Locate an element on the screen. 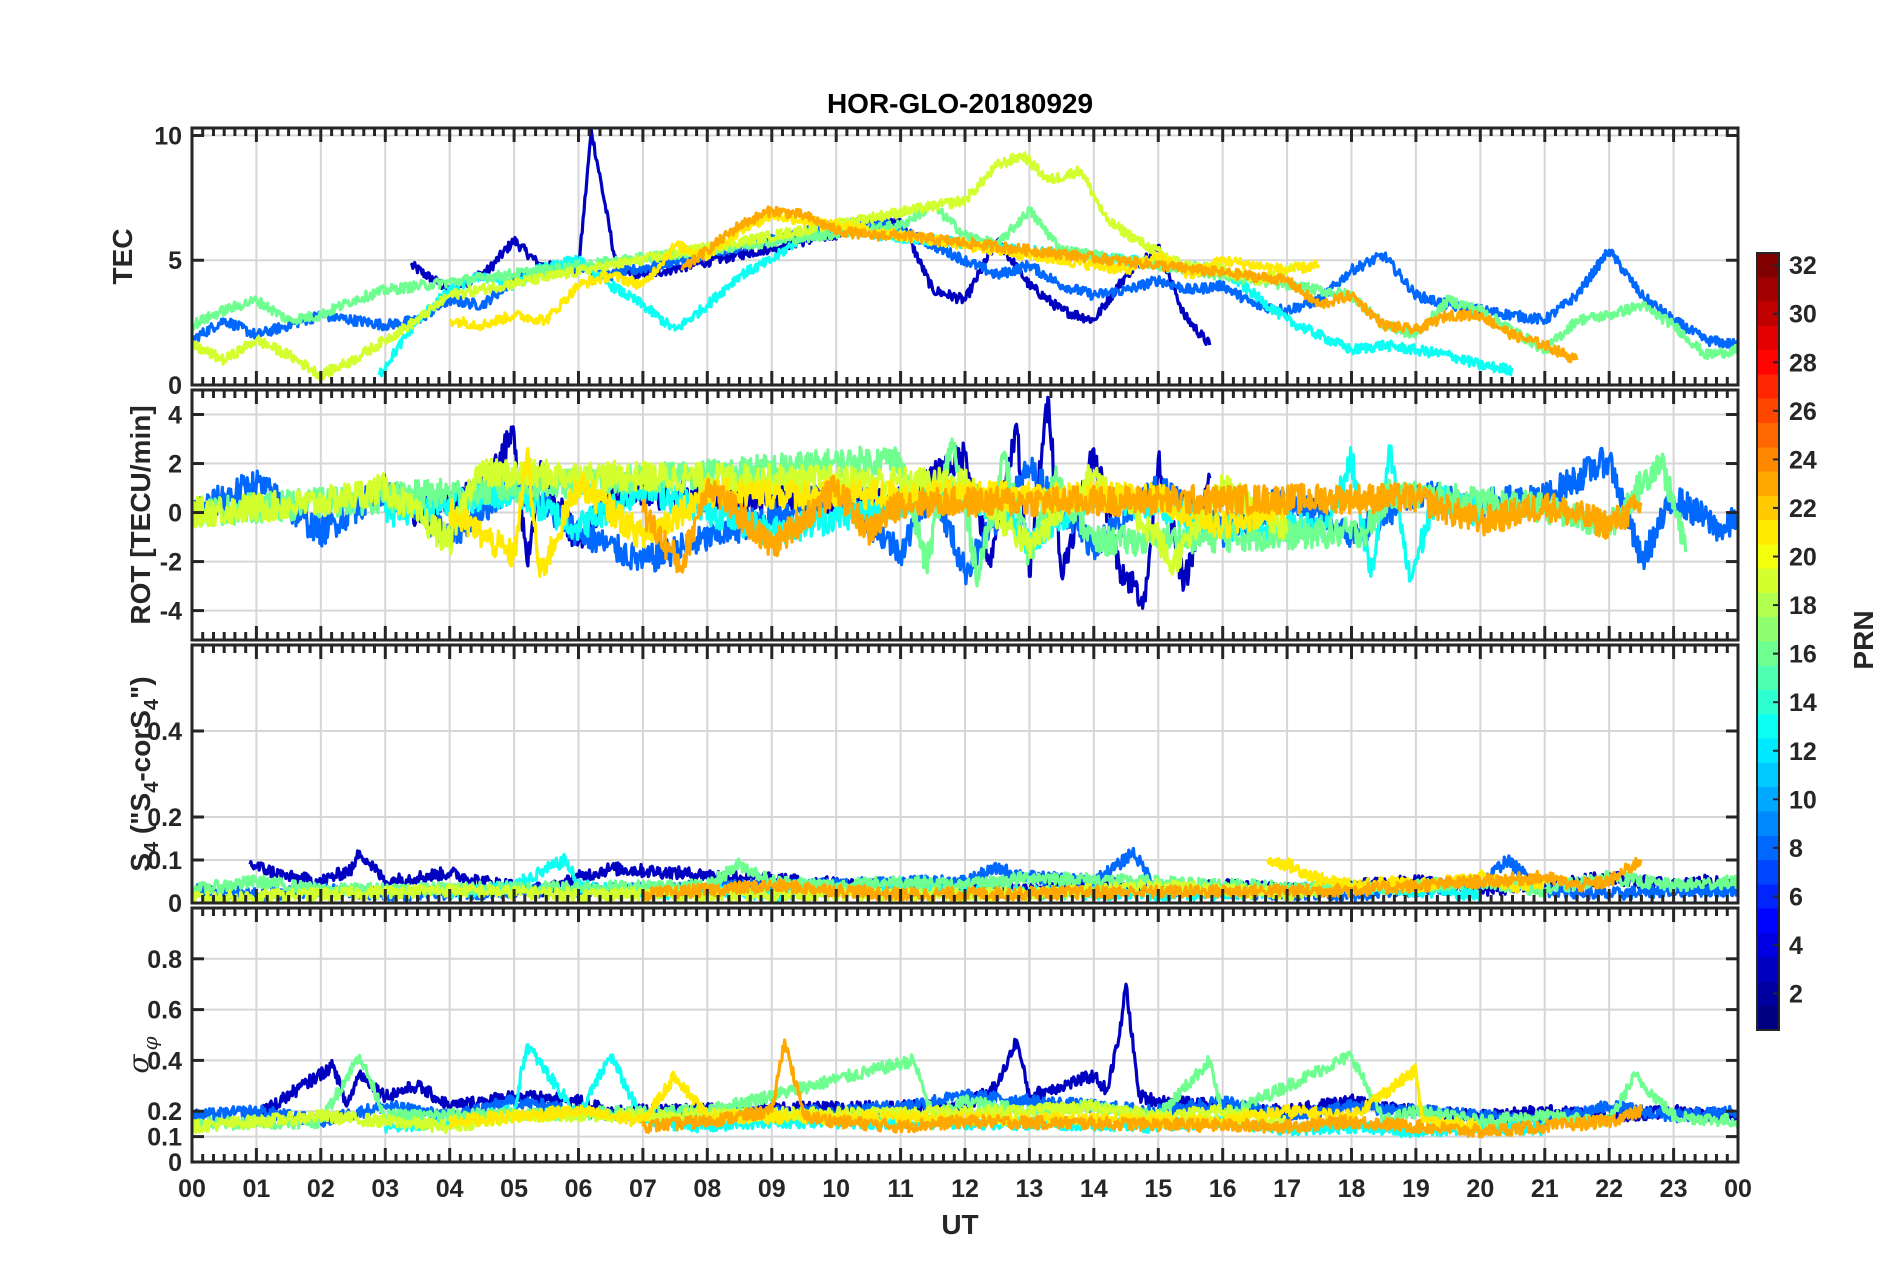 The image size is (1902, 1272). colorbar-tick-label: 28 is located at coordinates (1803, 363).